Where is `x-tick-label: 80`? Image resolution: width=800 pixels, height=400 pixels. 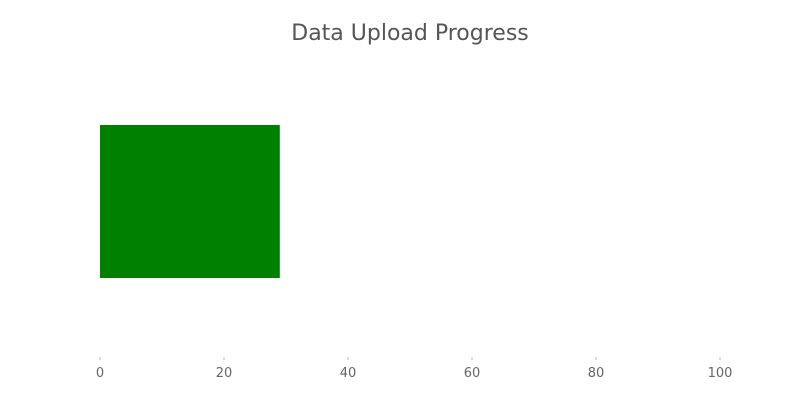 x-tick-label: 80 is located at coordinates (596, 373).